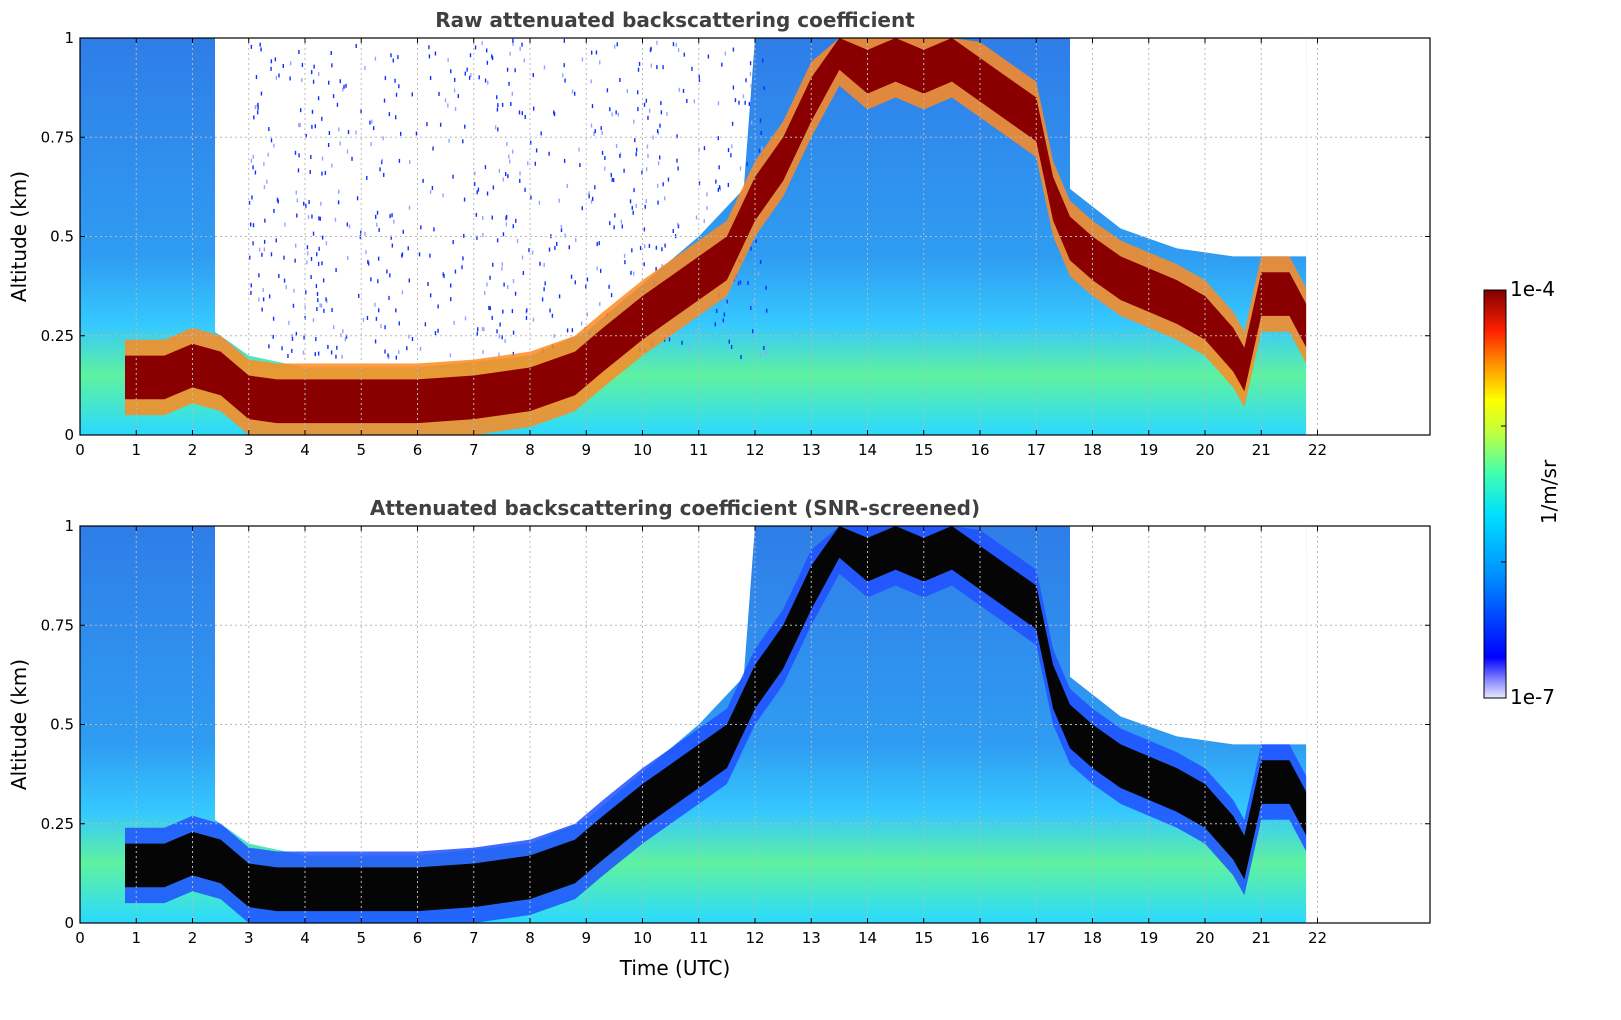 This screenshot has width=1621, height=1020. What do you see at coordinates (485, 203) in the screenshot?
I see `clear-air-region` at bounding box center [485, 203].